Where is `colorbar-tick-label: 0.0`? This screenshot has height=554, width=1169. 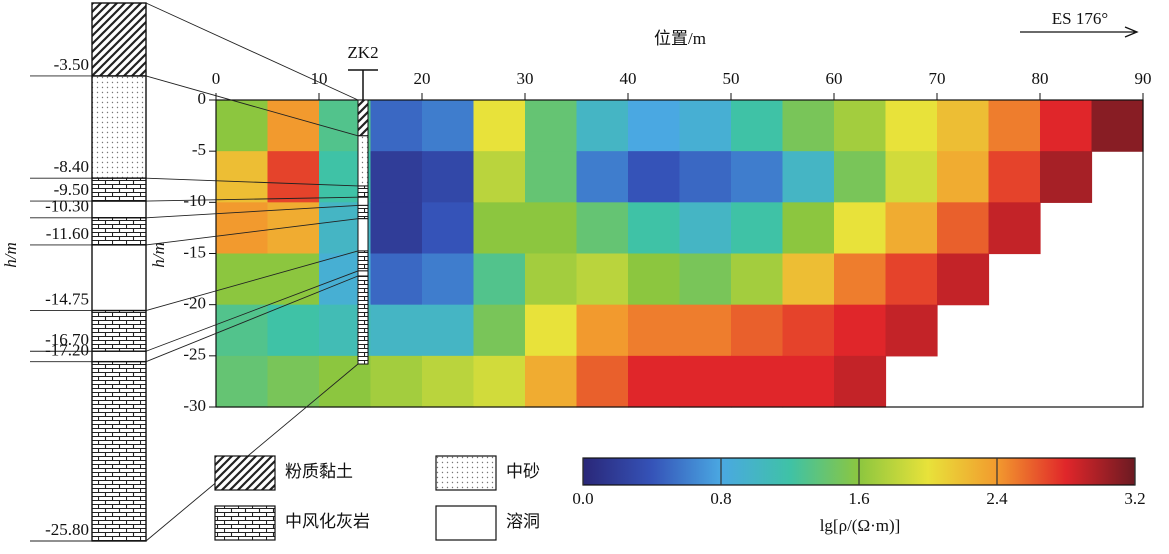
colorbar-tick-label: 0.0 is located at coordinates (582, 498).